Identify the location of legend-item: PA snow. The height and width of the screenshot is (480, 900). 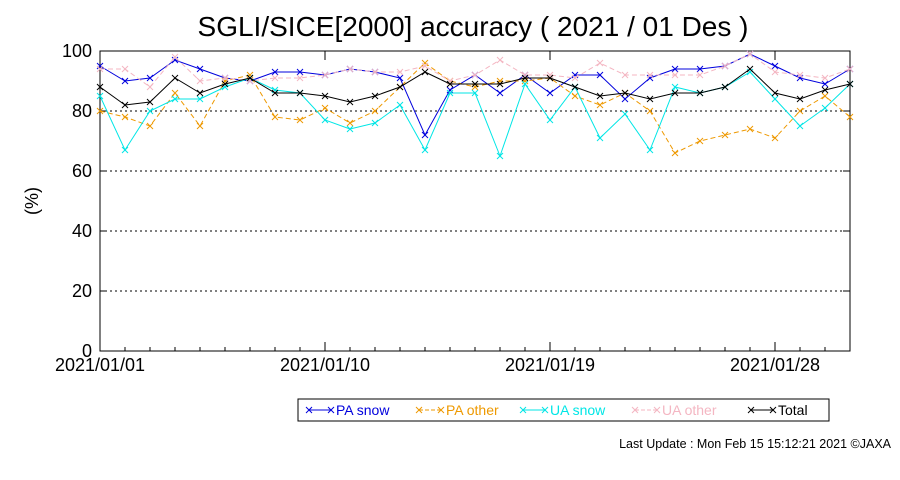
(347, 410).